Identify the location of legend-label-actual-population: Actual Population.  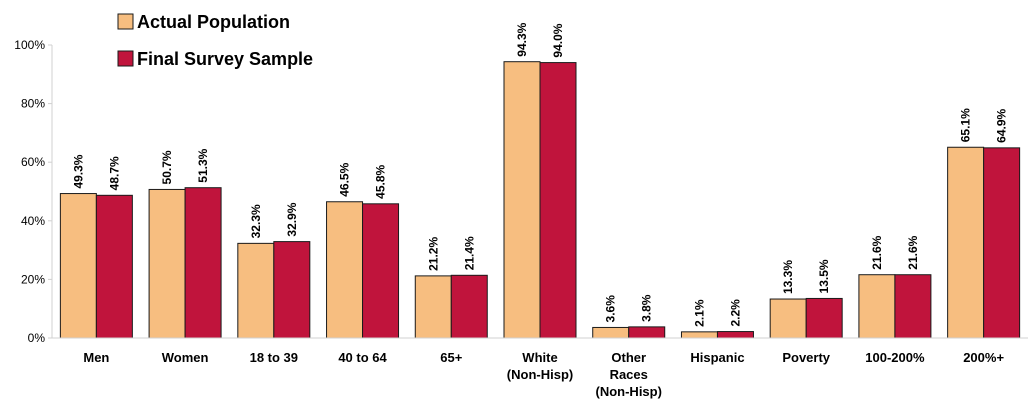
(213, 22).